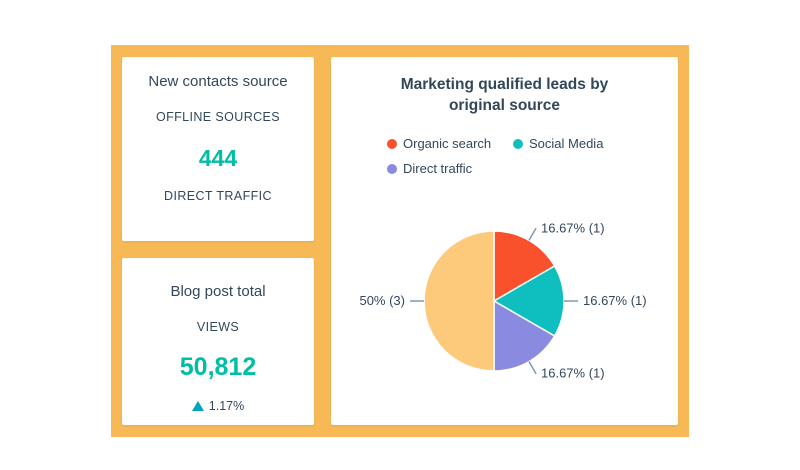 The image size is (800, 470). Describe the element at coordinates (218, 81) in the screenshot. I see `contacts-card-title: New contacts source` at that location.